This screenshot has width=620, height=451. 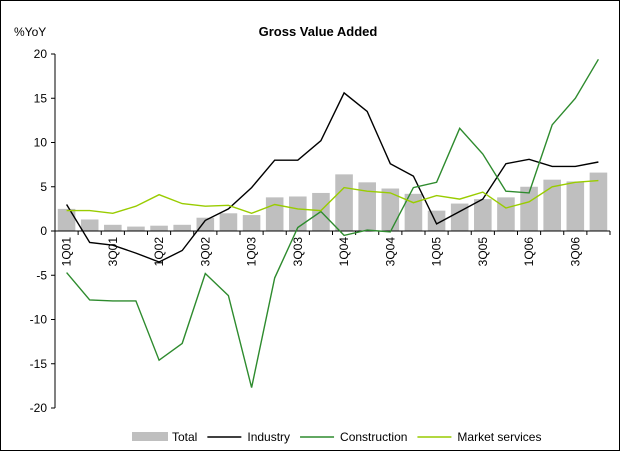 I want to click on x-tick-label: 1Q01, so click(x=67, y=252).